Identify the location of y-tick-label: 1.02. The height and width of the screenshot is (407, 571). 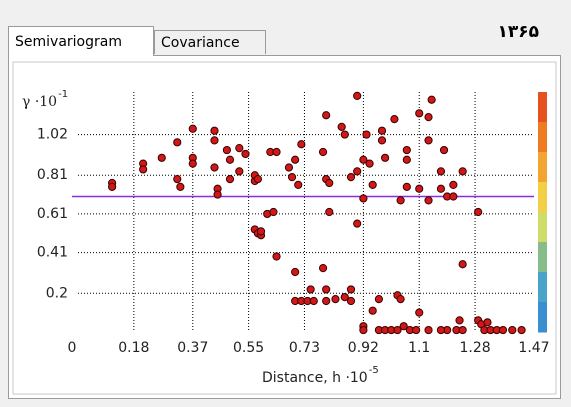
(52, 135).